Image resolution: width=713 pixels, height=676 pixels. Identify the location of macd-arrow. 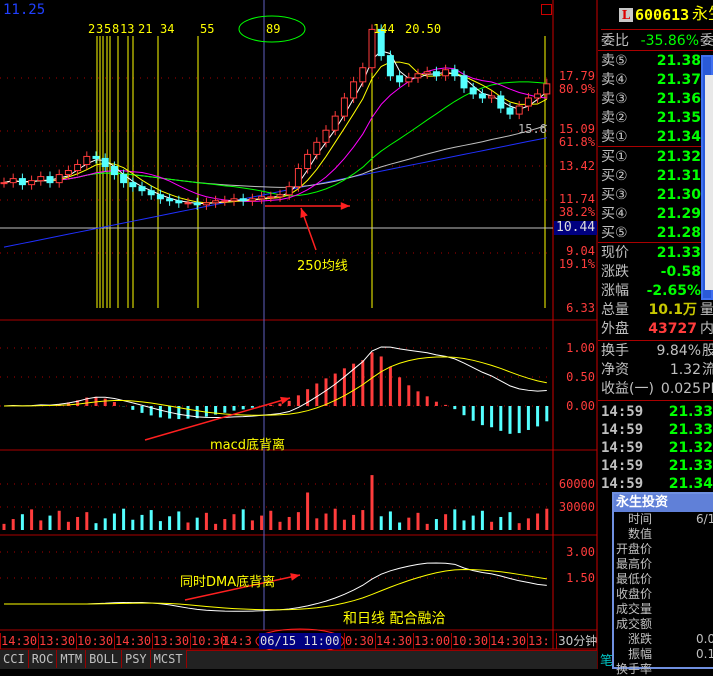
(217, 419).